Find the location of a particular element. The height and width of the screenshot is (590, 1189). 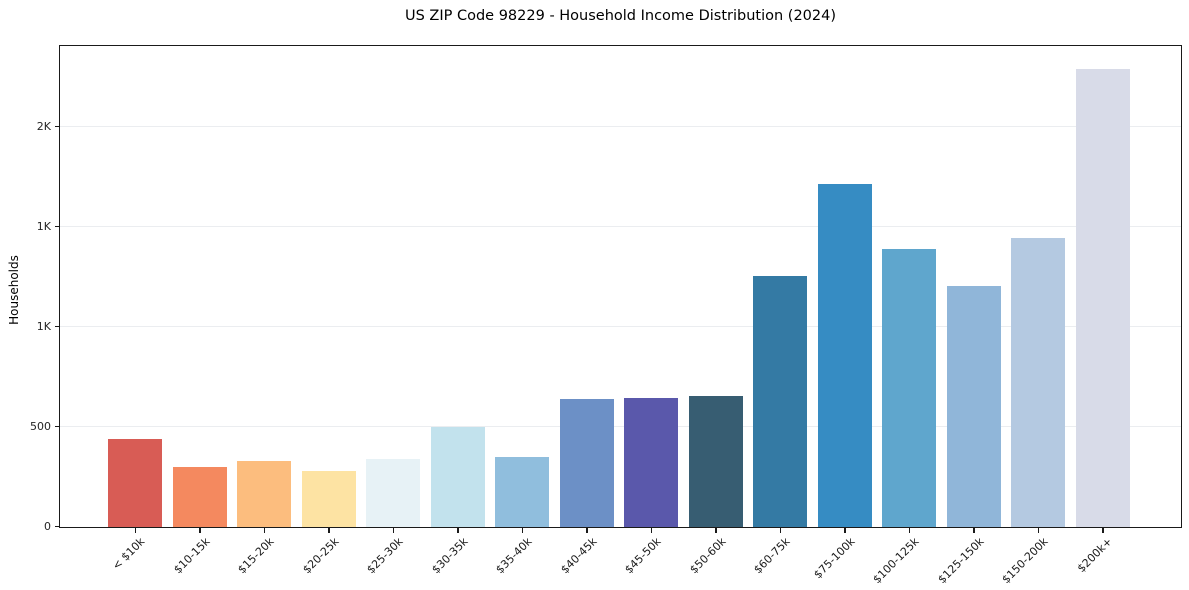

x-tick-label-text: $150-200k is located at coordinates (1025, 561).